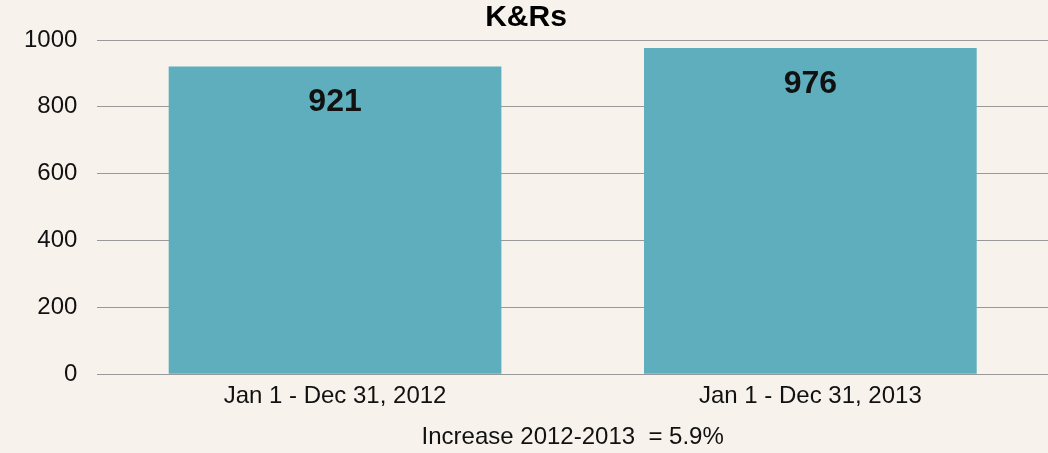  I want to click on data-label: 921, so click(335, 100).